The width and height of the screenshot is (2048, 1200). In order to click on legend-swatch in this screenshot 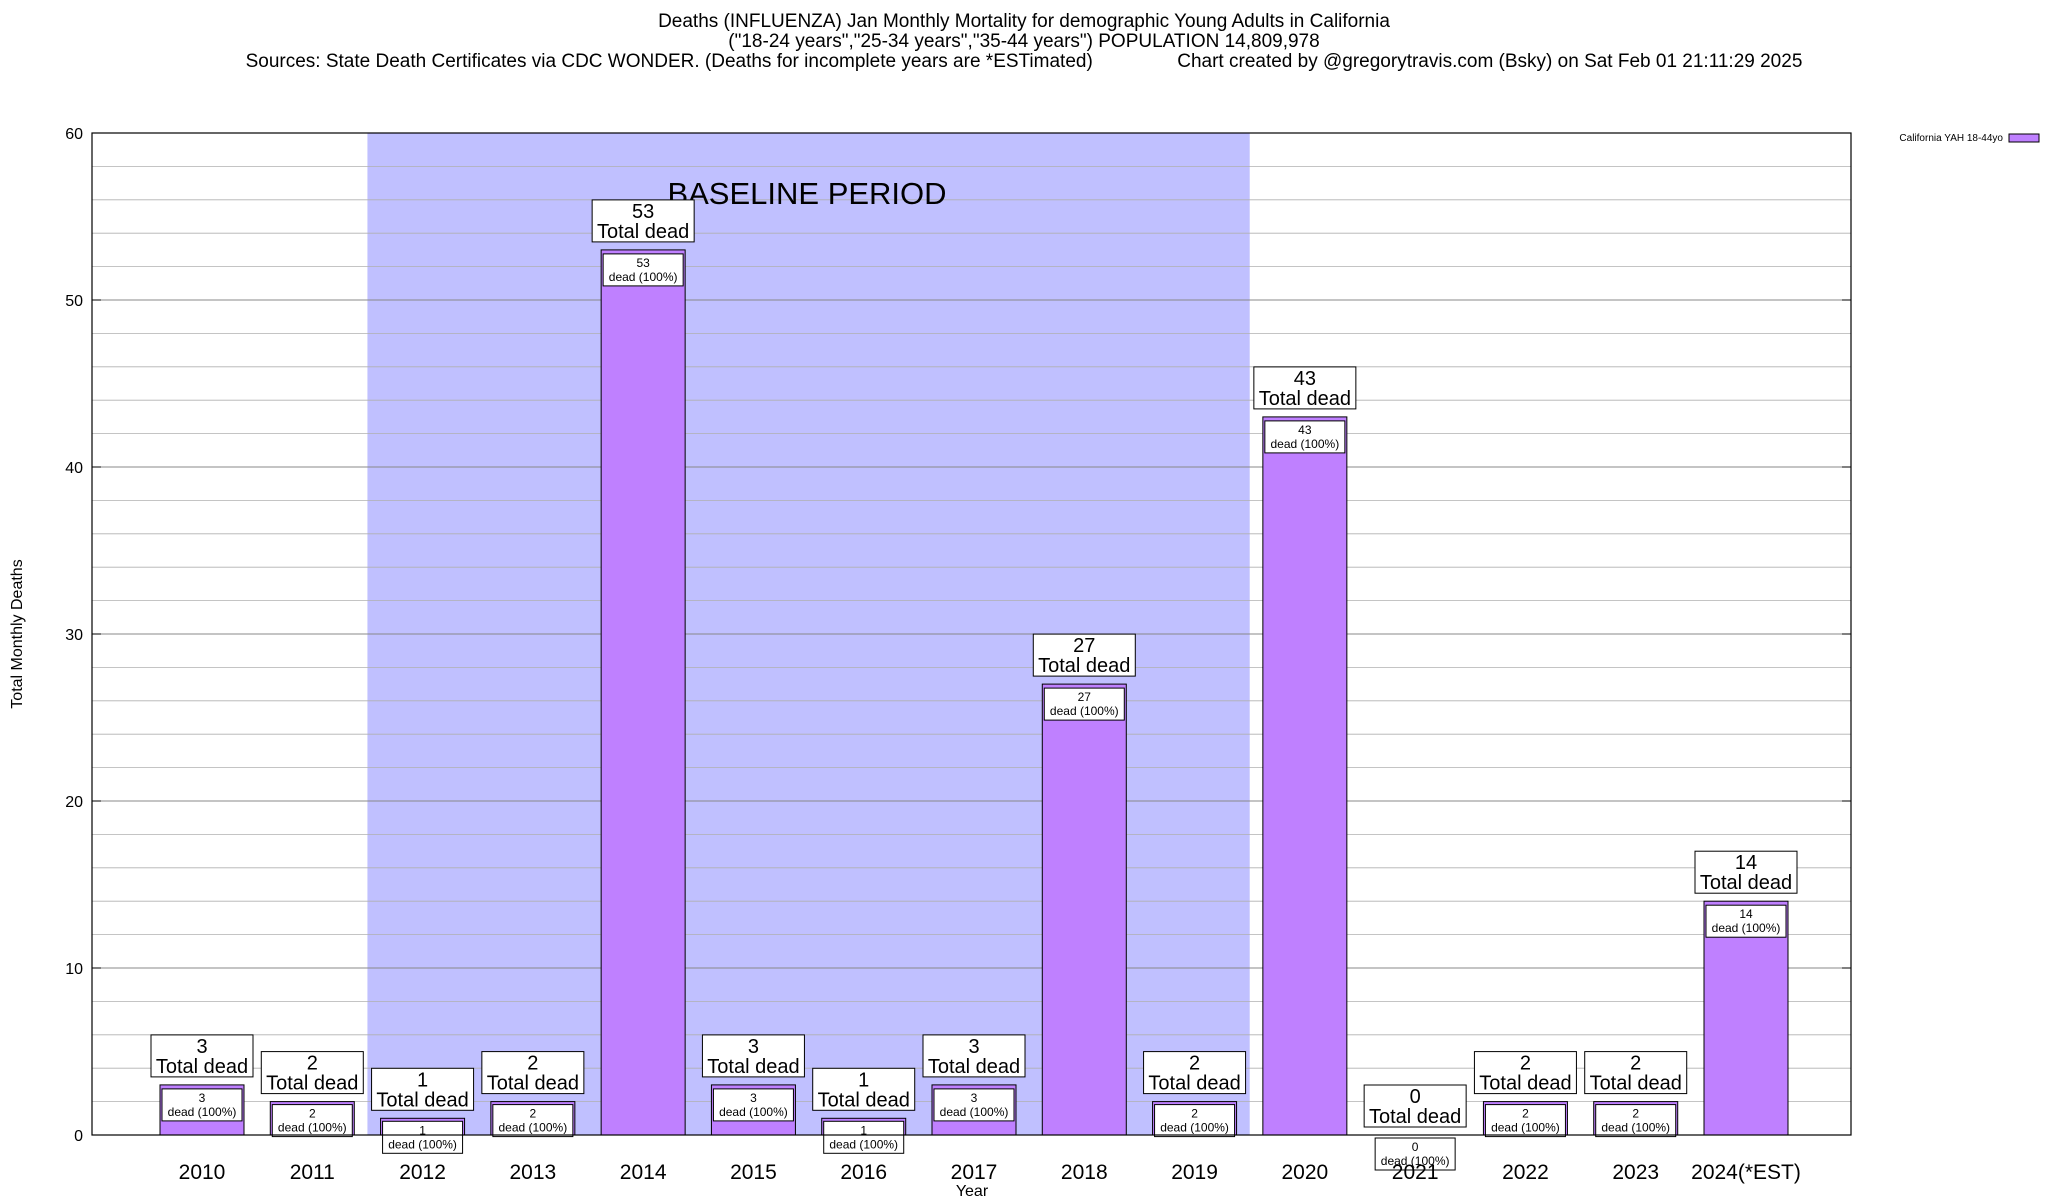, I will do `click(2024, 138)`.